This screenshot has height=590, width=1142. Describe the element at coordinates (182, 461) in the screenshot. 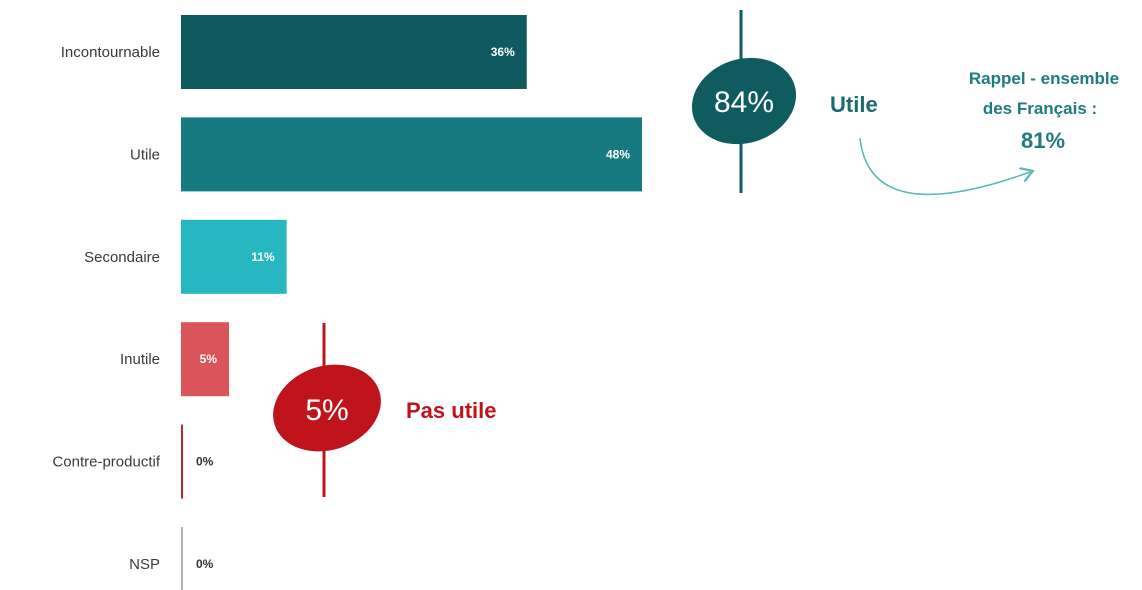

I see `bar-contre-productif` at that location.